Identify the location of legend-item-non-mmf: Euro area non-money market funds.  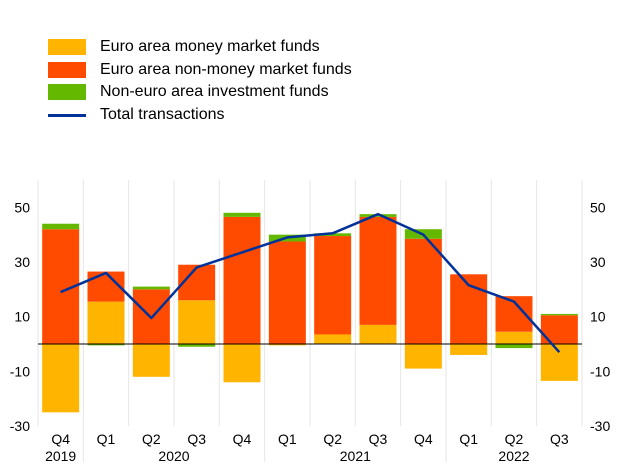
(200, 70).